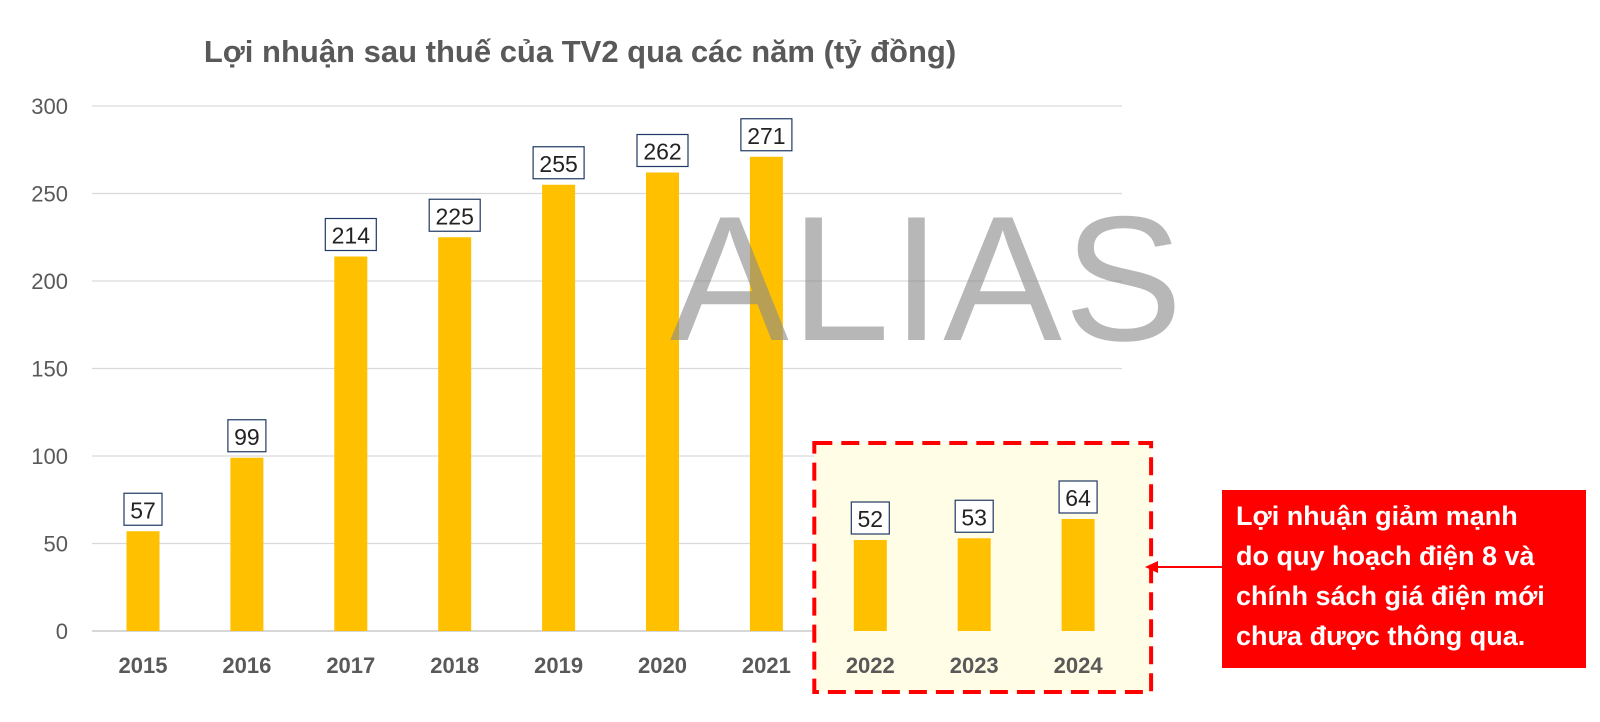 Image resolution: width=1600 pixels, height=722 pixels. I want to click on y-tick-label: 100, so click(49, 456).